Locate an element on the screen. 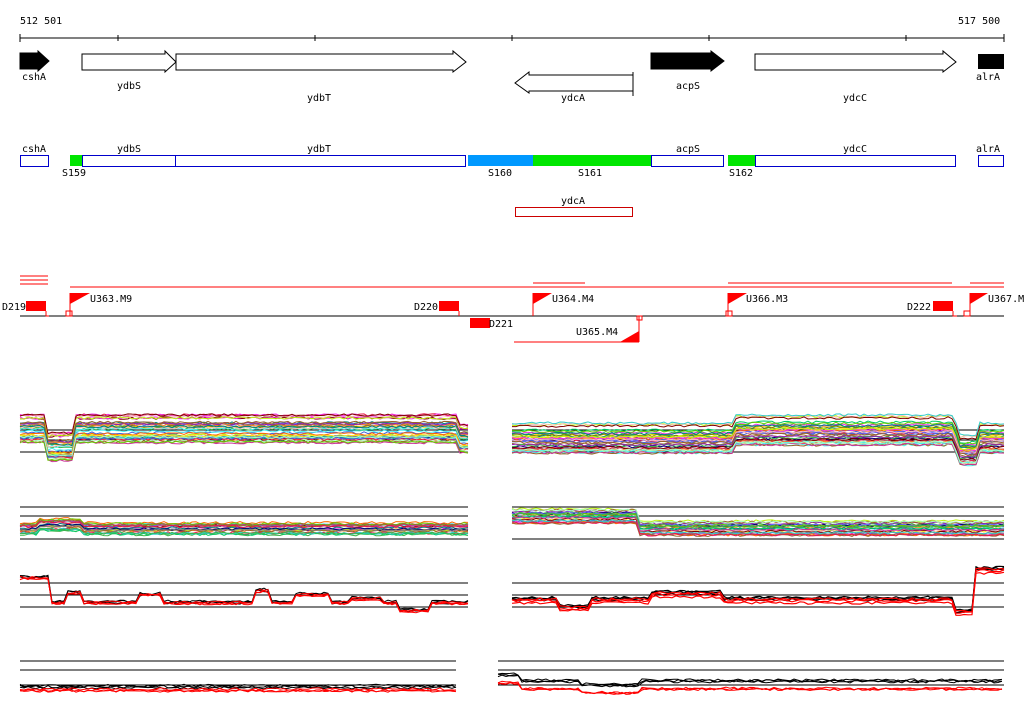 The width and height of the screenshot is (1024, 719). gene-arrow-track: cshA ydbS ydbT ydcA acpS ydcC alrA is located at coordinates (511, 76).